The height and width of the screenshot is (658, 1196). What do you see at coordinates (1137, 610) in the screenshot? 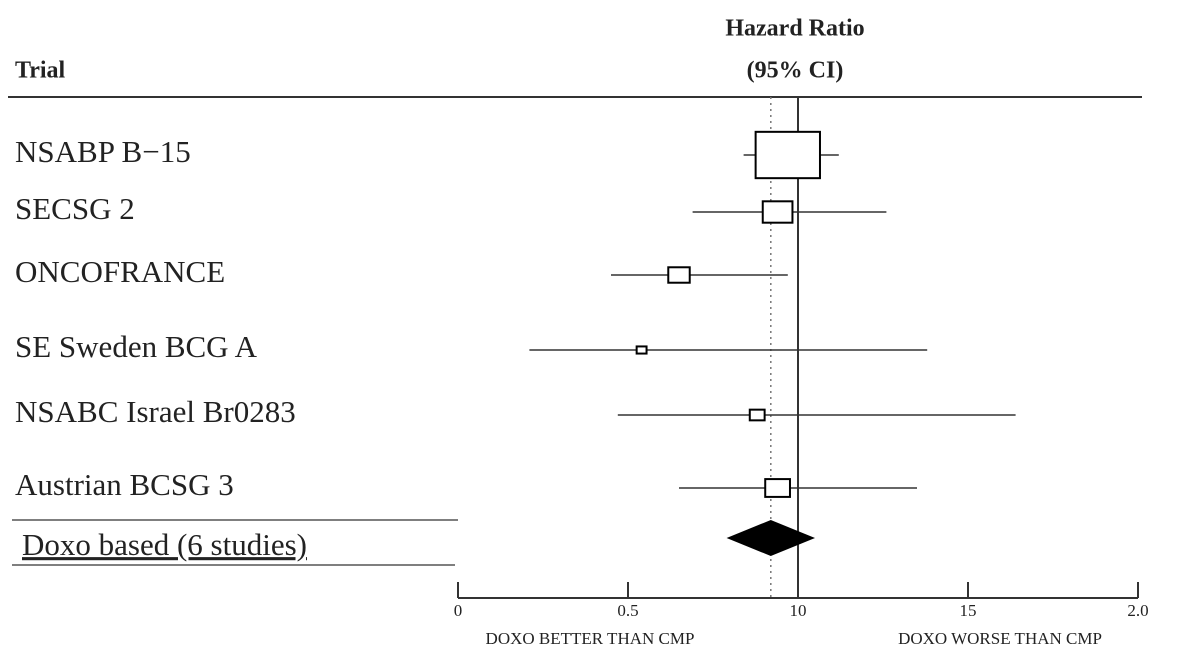
I see `x-tick-label: 2.0` at bounding box center [1137, 610].